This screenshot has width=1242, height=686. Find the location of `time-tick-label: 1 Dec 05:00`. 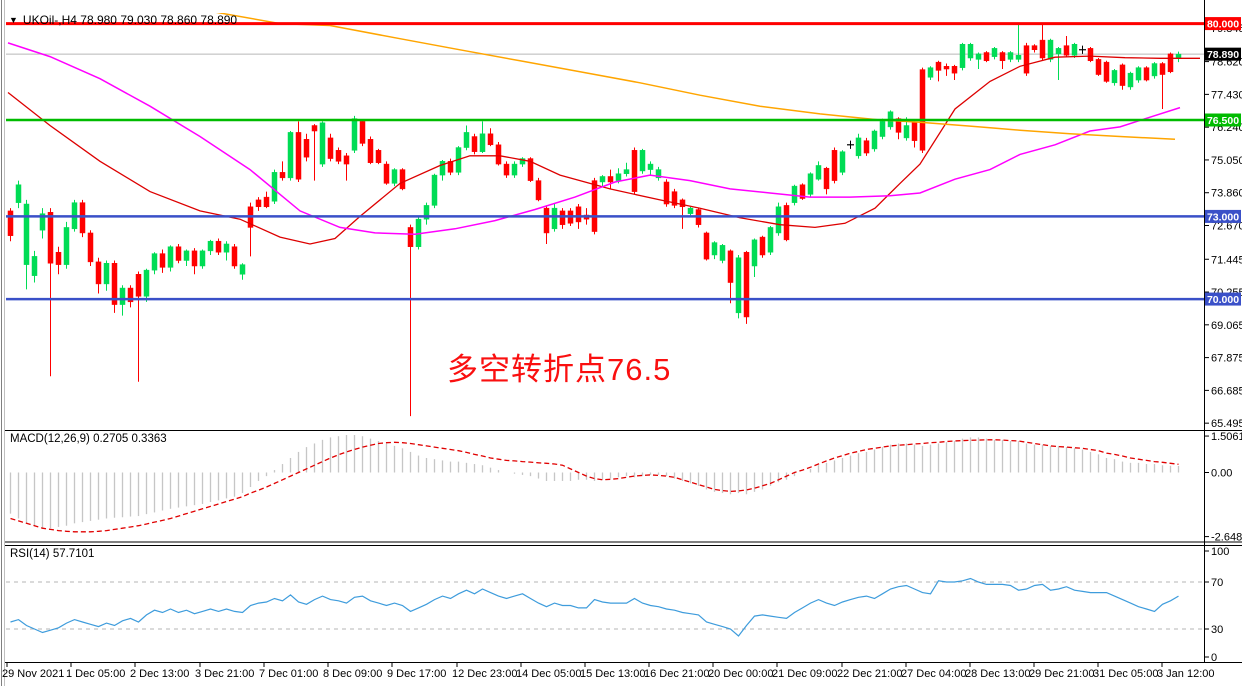

time-tick-label: 1 Dec 05:00 is located at coordinates (95, 674).